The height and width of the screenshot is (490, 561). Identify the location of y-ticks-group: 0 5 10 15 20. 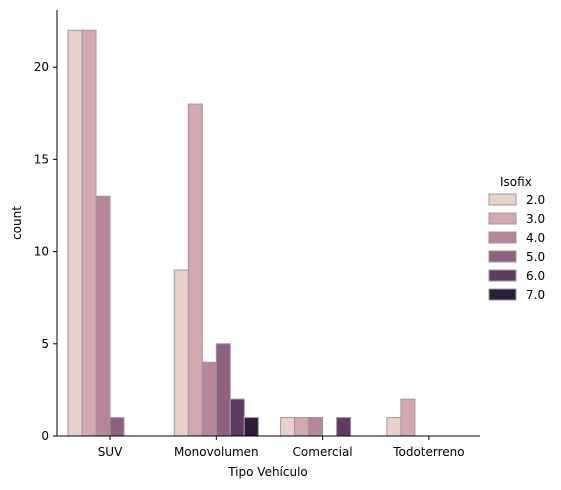
(45, 251).